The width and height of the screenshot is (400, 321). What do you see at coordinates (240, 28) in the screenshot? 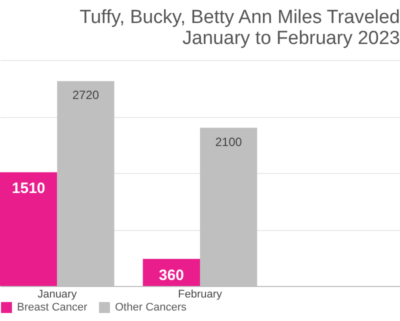
I see `chart-title: Tuffy, Bucky, Betty Ann Miles Traveled January to February 2023` at bounding box center [240, 28].